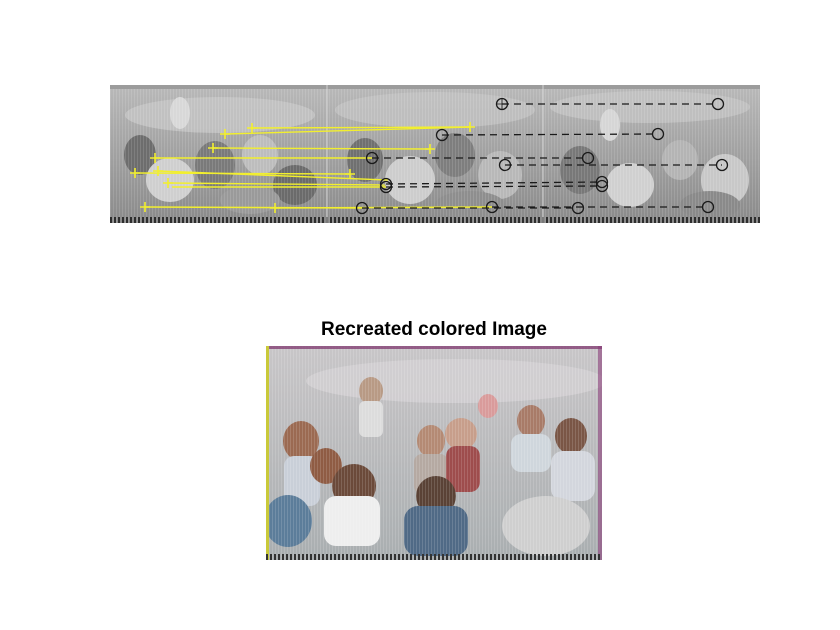 The width and height of the screenshot is (840, 630). I want to click on match-lines-dashed, so click(542, 156).